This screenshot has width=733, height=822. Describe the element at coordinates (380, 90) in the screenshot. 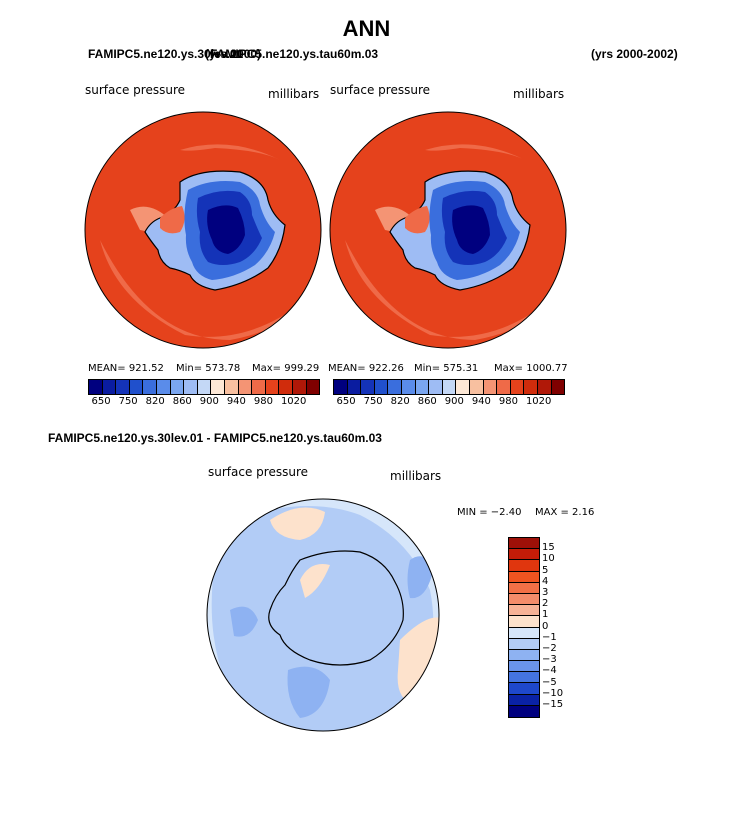

I see `panel2-title: surface pressure` at that location.